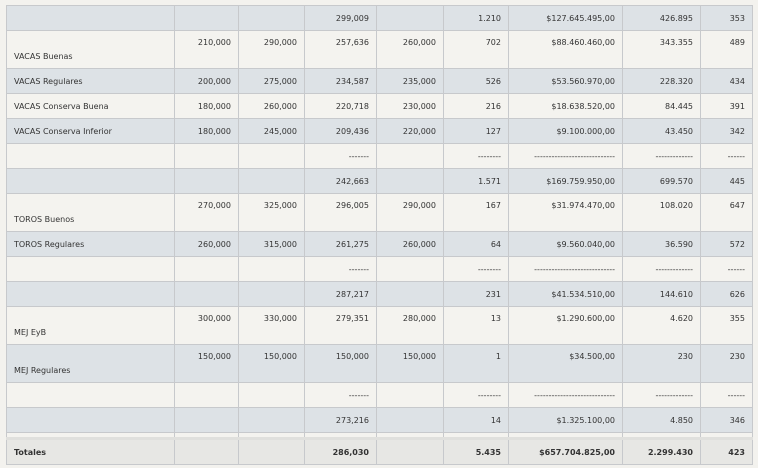  What do you see at coordinates (379, 181) in the screenshot?
I see `table-row: 242,663 1.571 $169.759.950,00 699.570 445` at bounding box center [379, 181].